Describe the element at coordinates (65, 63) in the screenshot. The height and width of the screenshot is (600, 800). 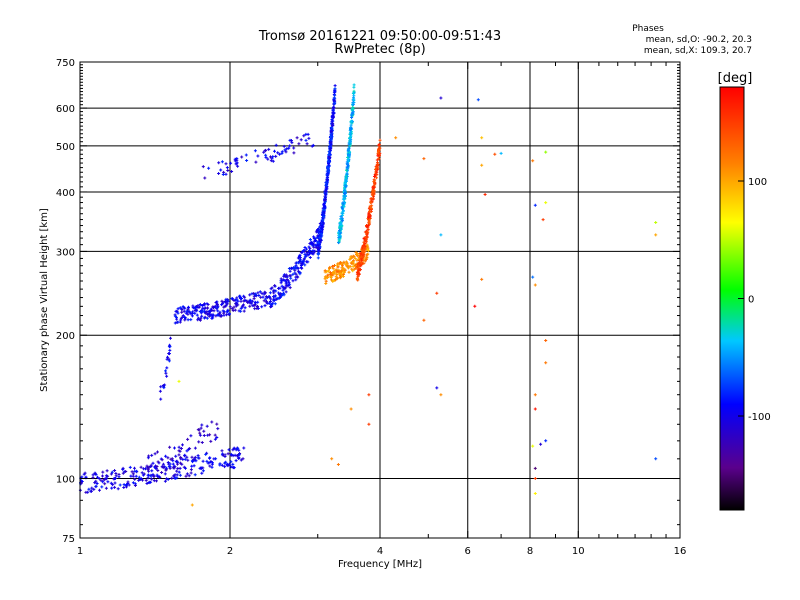
I see `y-tick-label: 750` at that location.